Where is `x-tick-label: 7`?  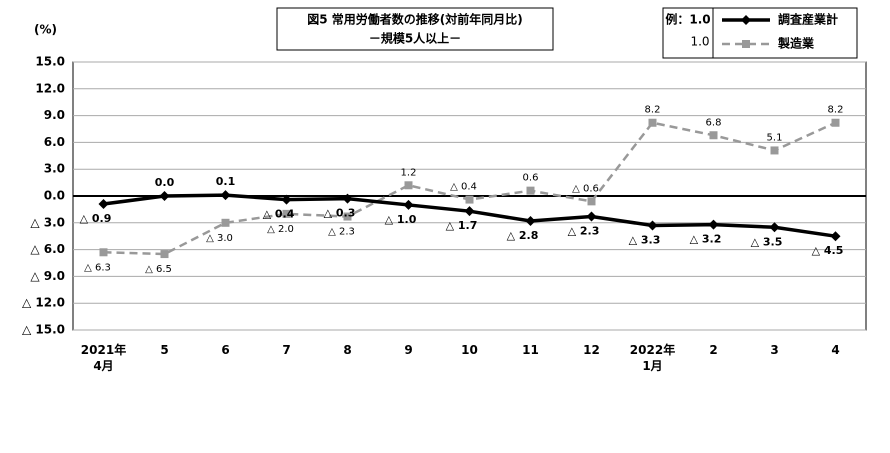
x-tick-label: 7 is located at coordinates (286, 350).